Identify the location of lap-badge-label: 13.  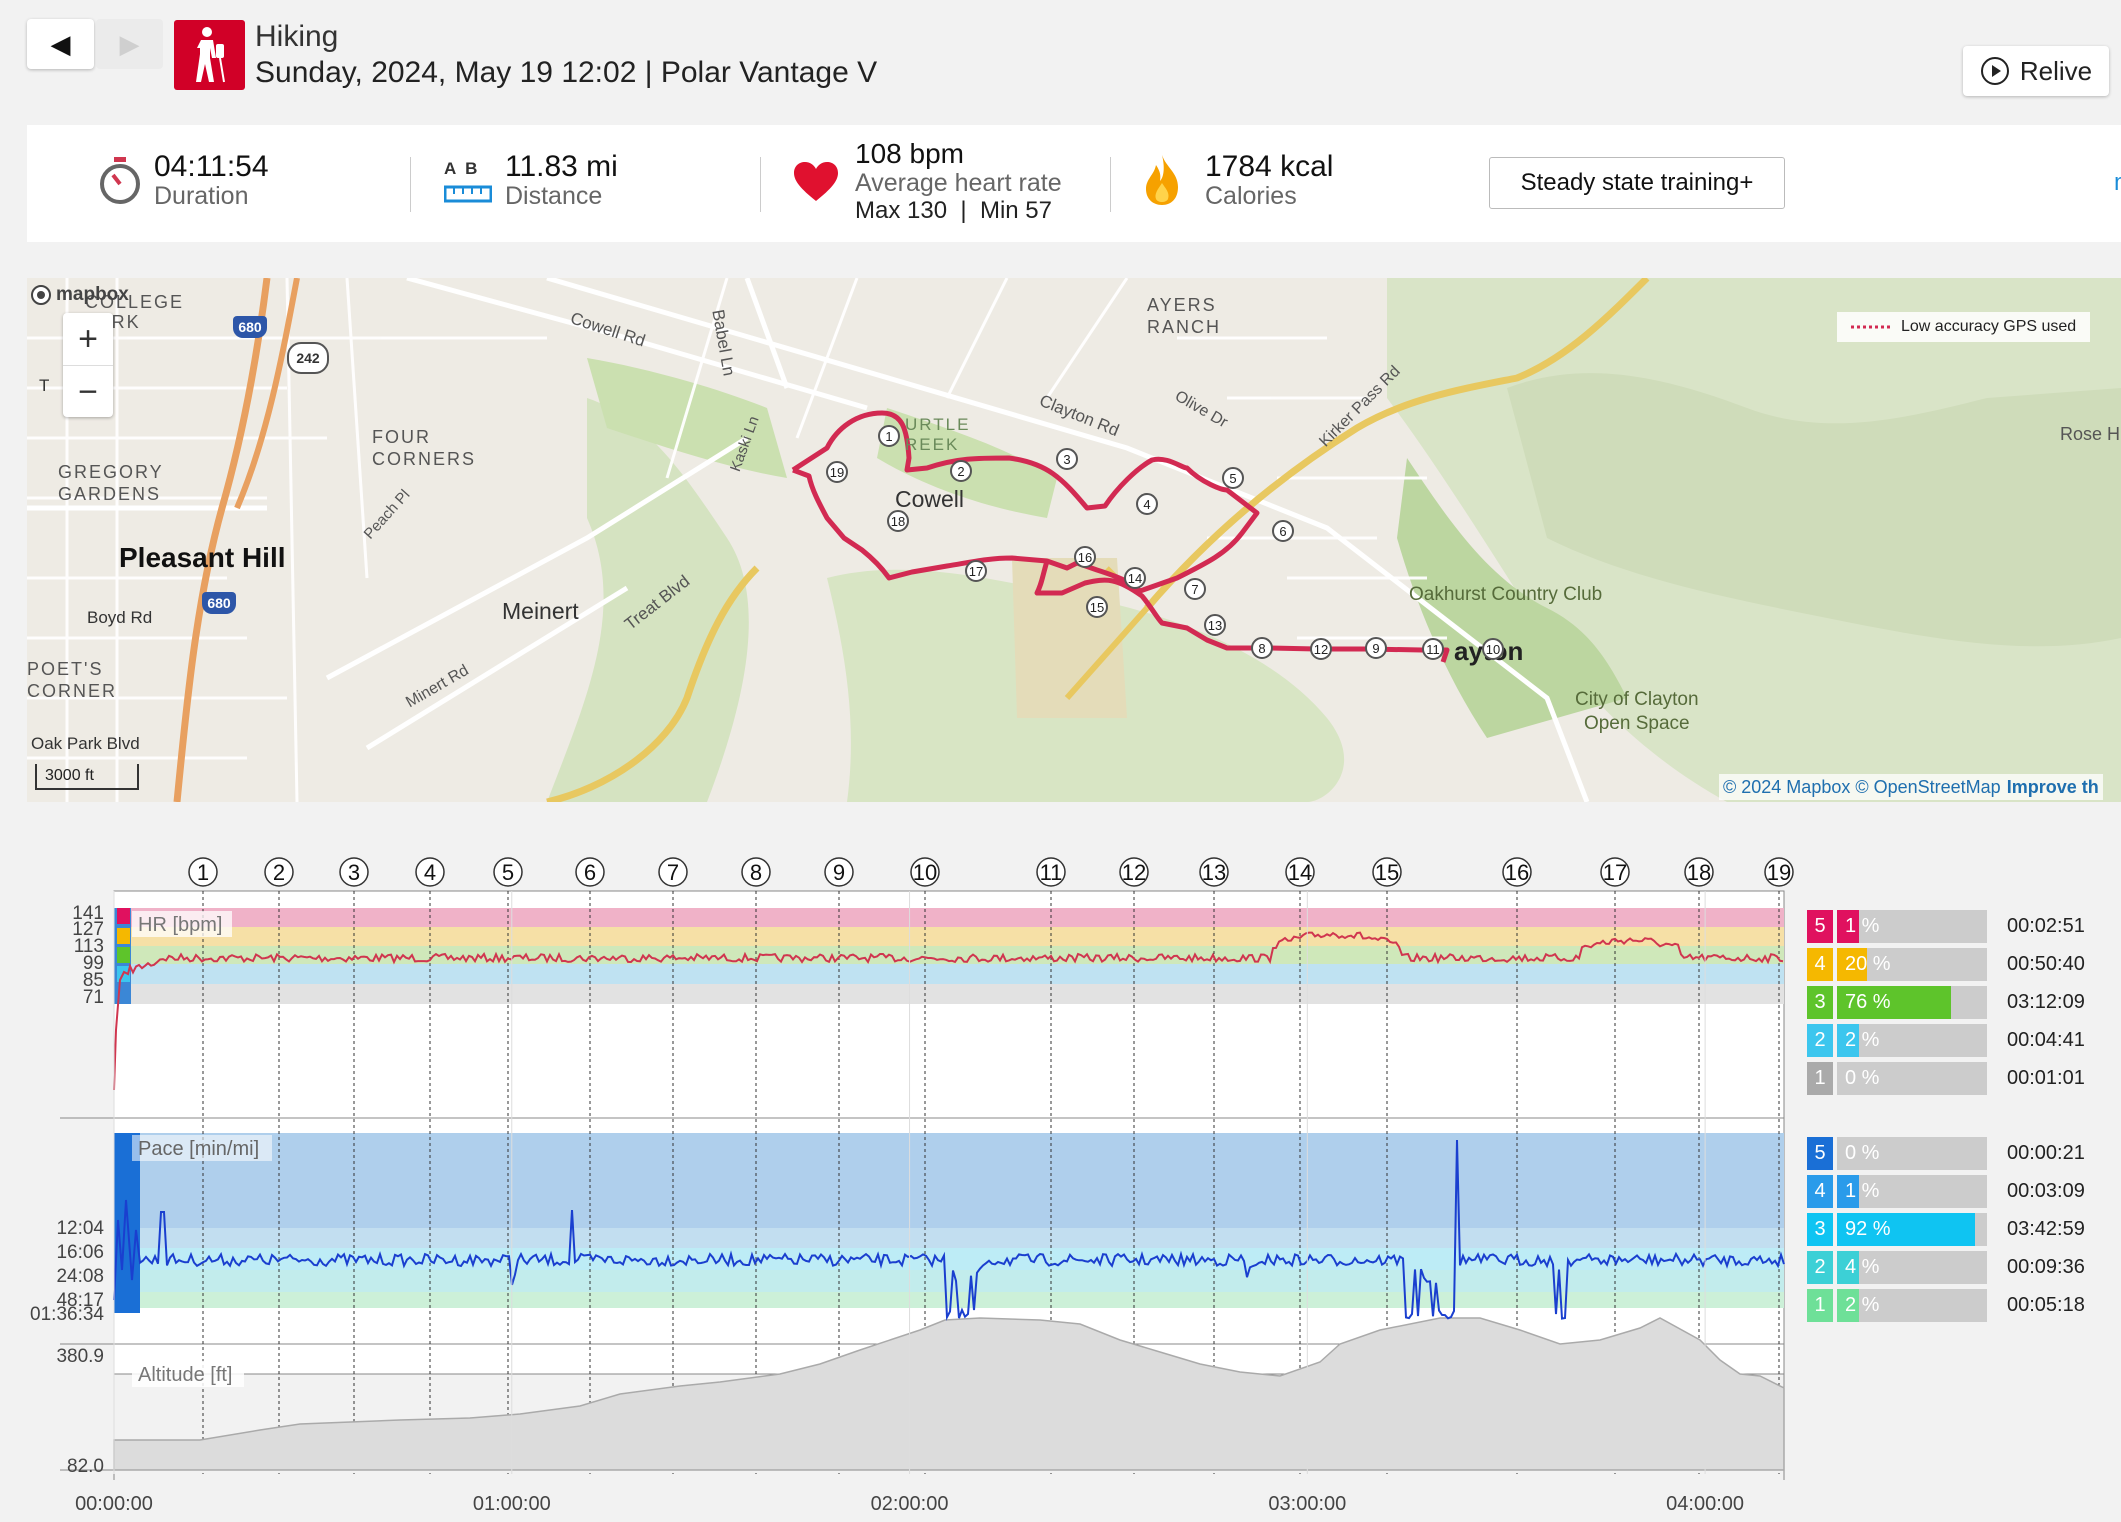
(1214, 872).